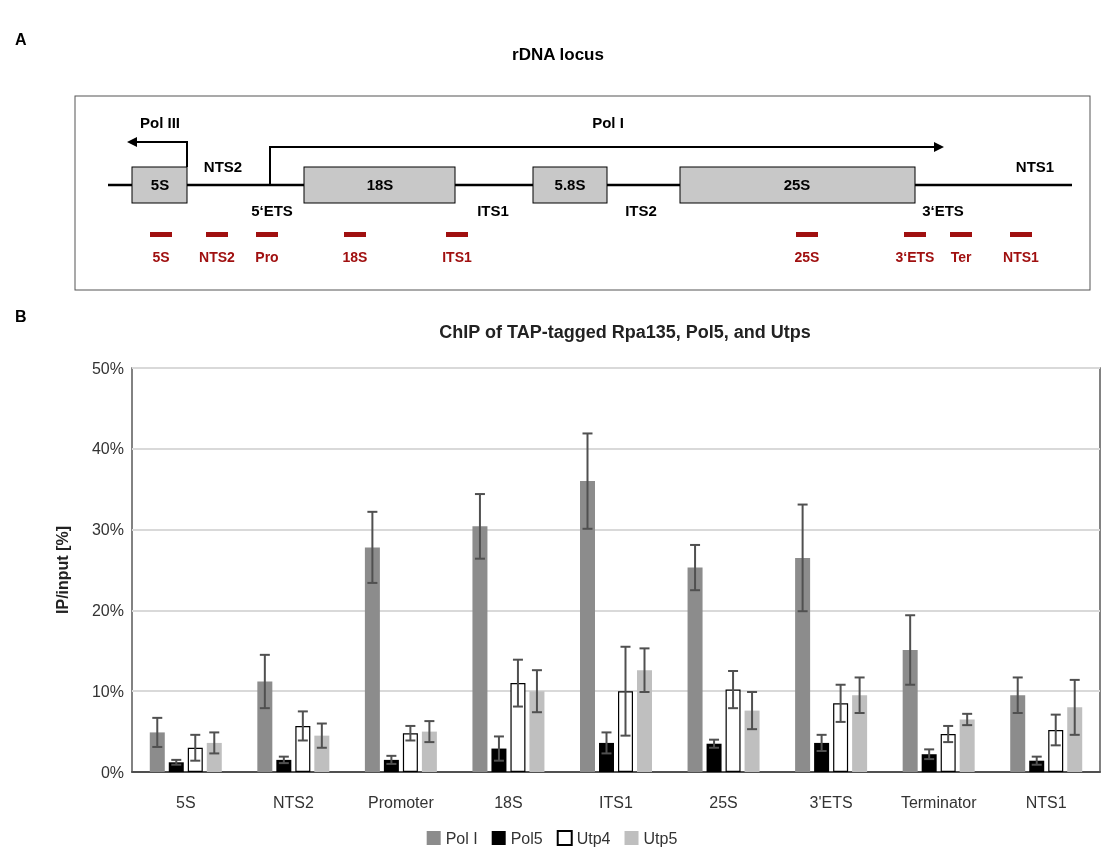 The height and width of the screenshot is (859, 1104). Describe the element at coordinates (625, 332) in the screenshot. I see `chart-title: ChIP of TAP-tagged Rpa135, Pol5, and Utps` at that location.